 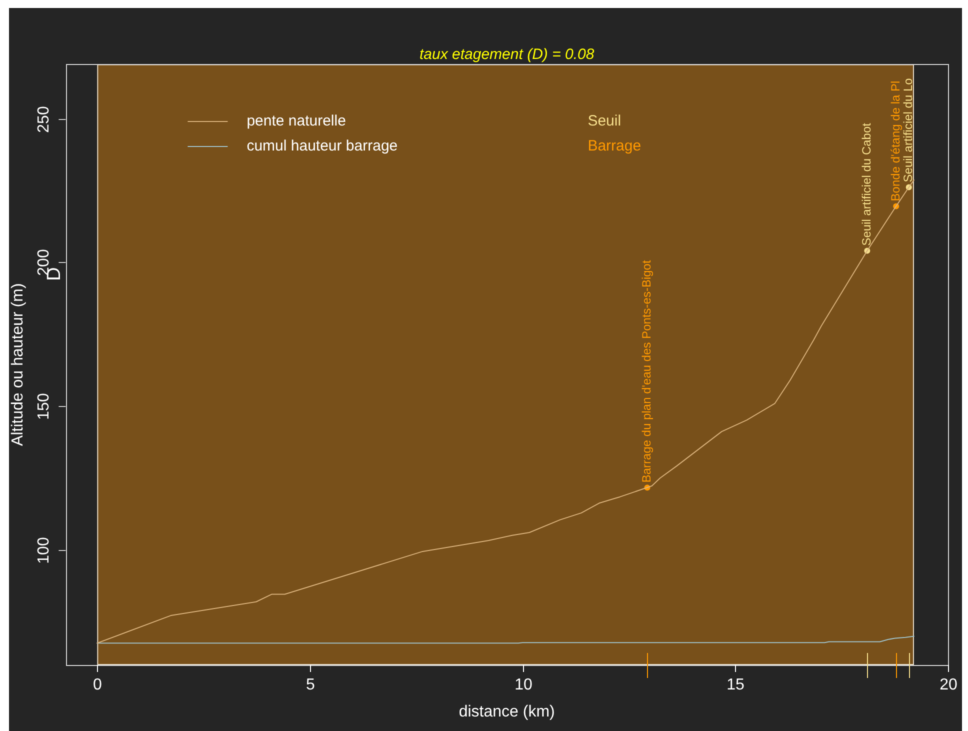 I want to click on x-tick-label: 0, so click(x=97, y=685).